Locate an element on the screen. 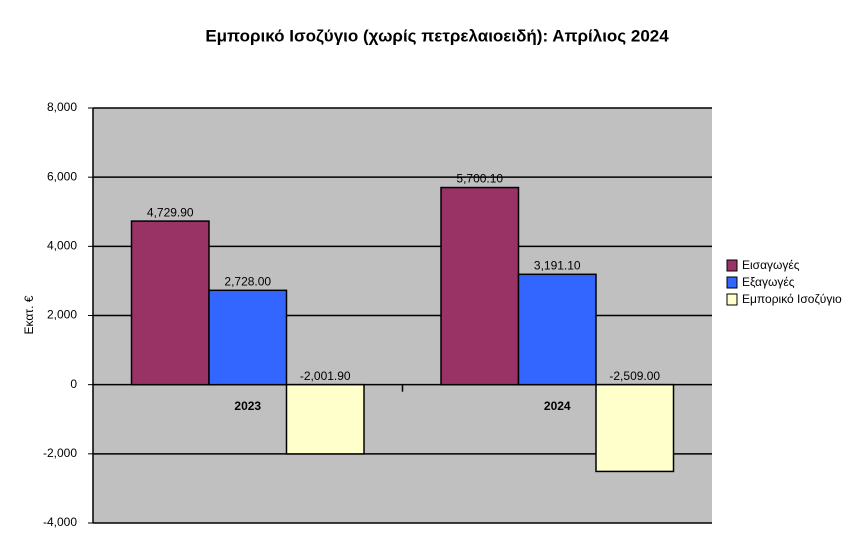  y-tick-label: 6,000 is located at coordinates (62, 176).